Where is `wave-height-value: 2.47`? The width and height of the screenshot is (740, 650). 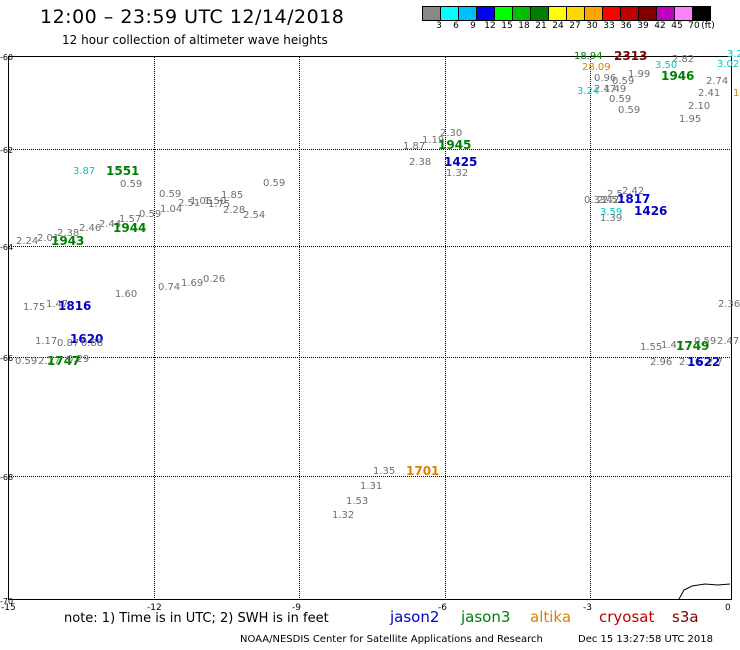 wave-height-value: 2.47 is located at coordinates (605, 89).